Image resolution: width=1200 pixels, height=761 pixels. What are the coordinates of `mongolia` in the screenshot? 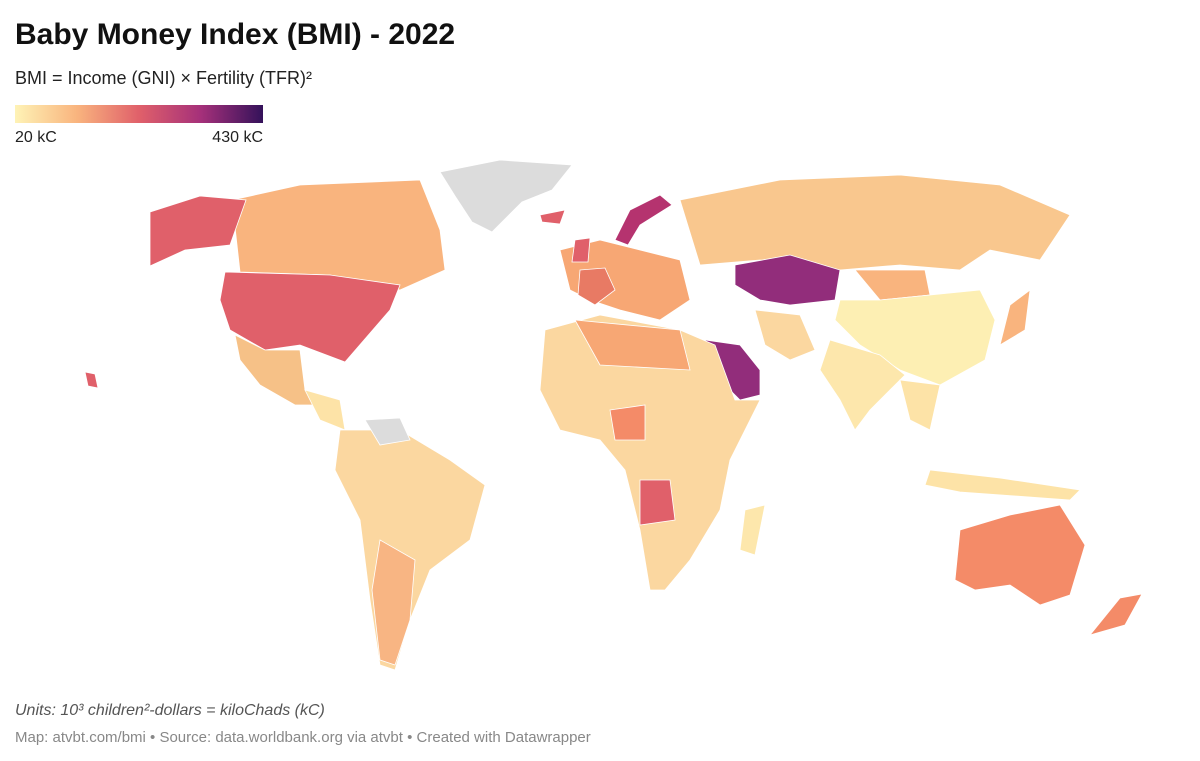 It's located at (892, 285).